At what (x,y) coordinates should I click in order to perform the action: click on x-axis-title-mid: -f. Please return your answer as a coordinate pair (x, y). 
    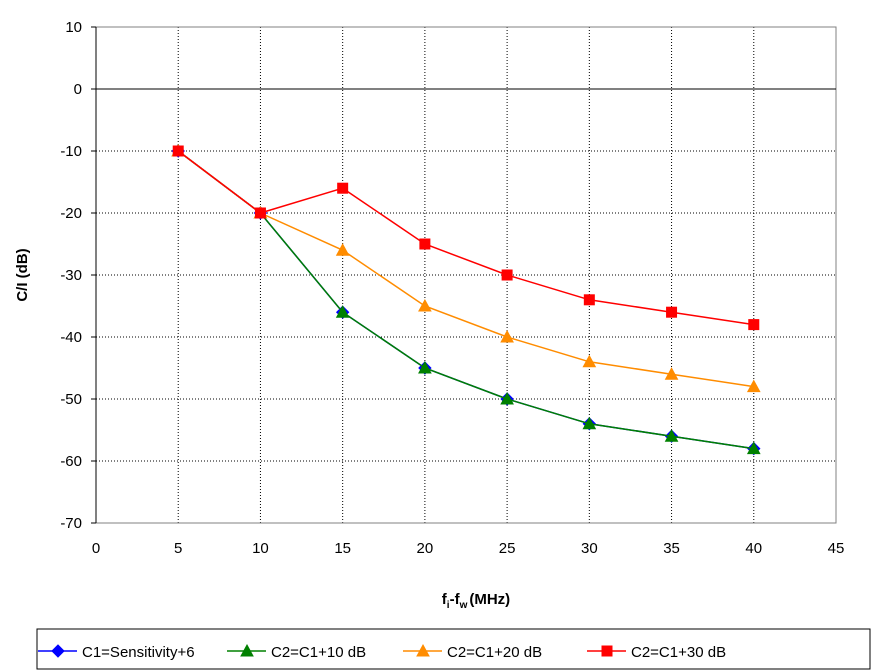
    Looking at the image, I should click on (455, 599).